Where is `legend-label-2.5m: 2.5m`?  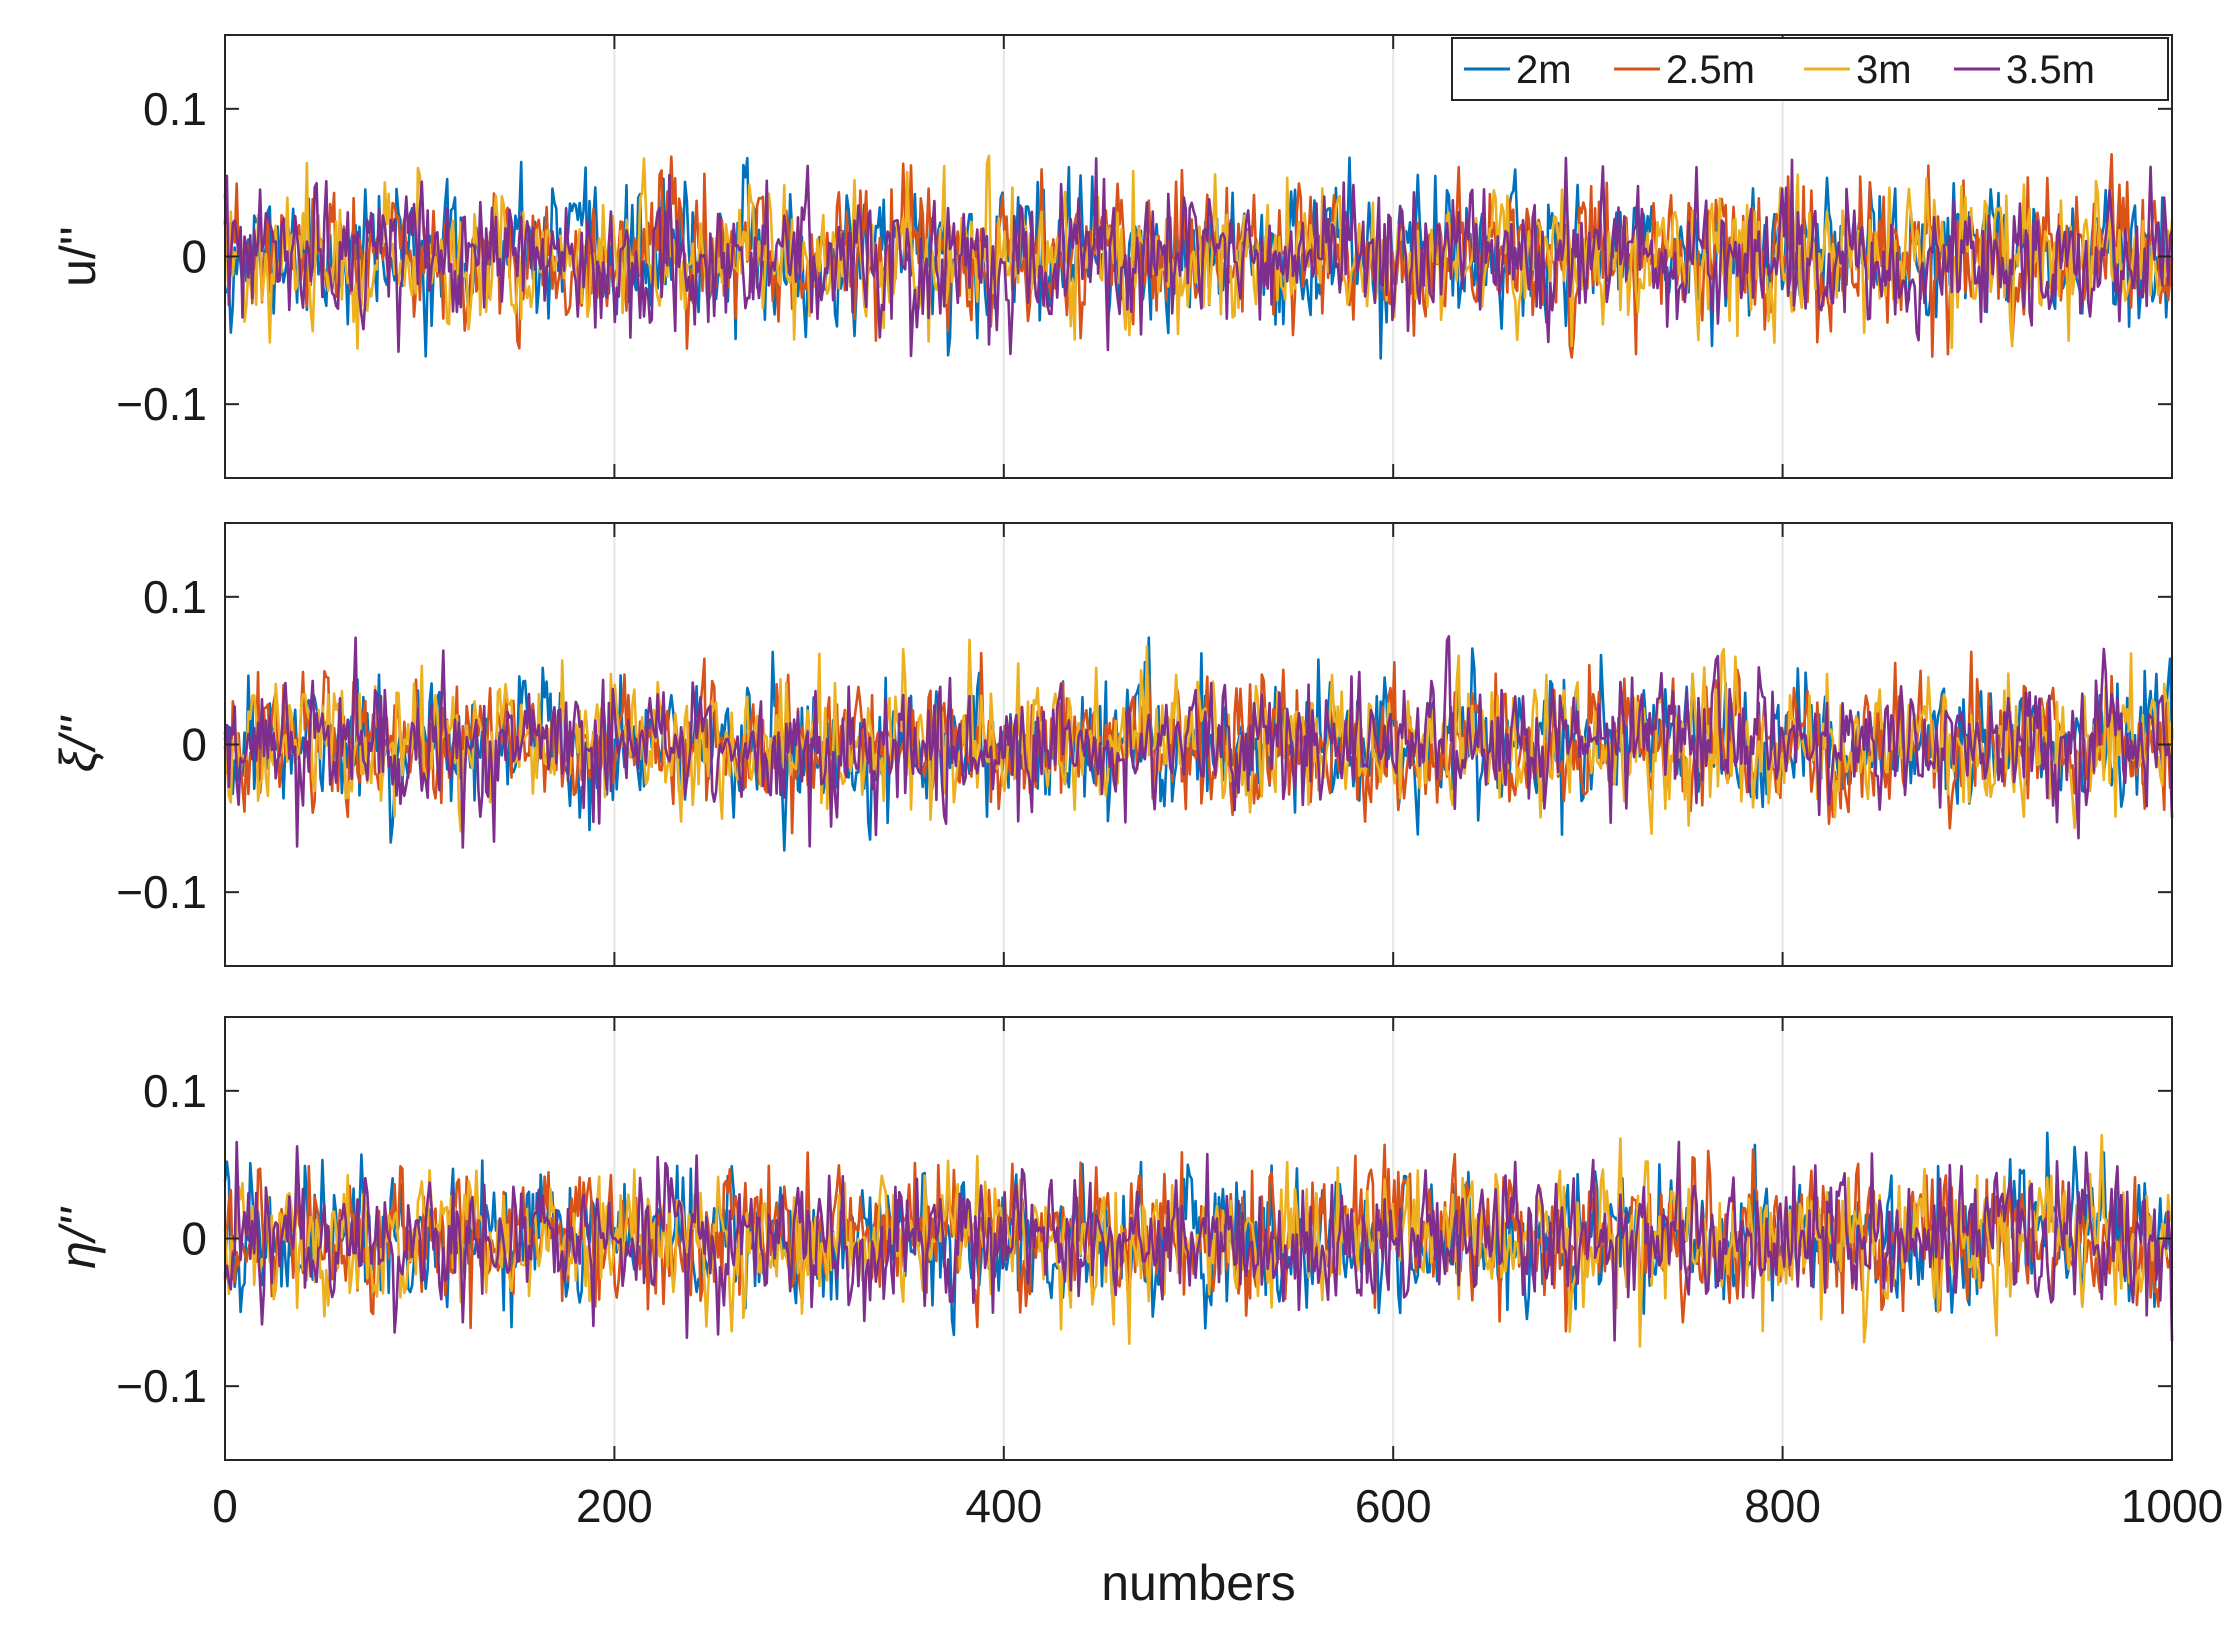 legend-label-2.5m: 2.5m is located at coordinates (1710, 70).